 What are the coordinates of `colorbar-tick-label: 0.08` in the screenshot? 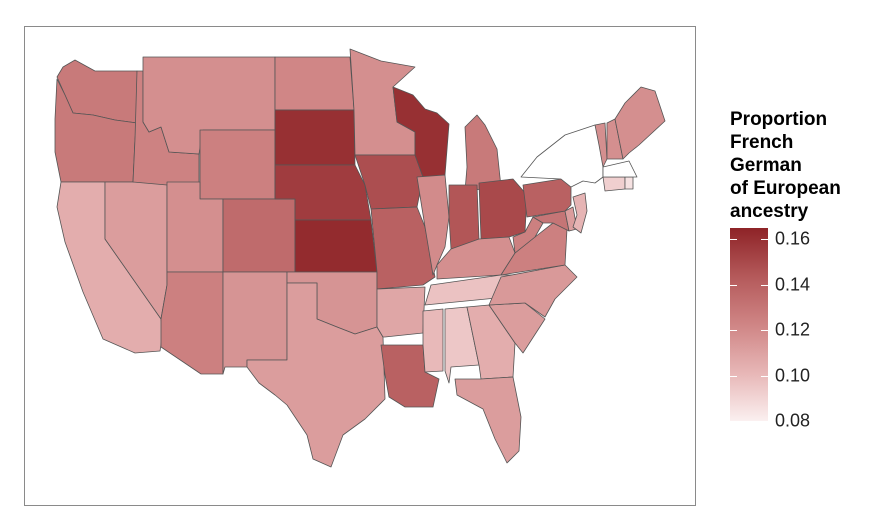 It's located at (793, 420).